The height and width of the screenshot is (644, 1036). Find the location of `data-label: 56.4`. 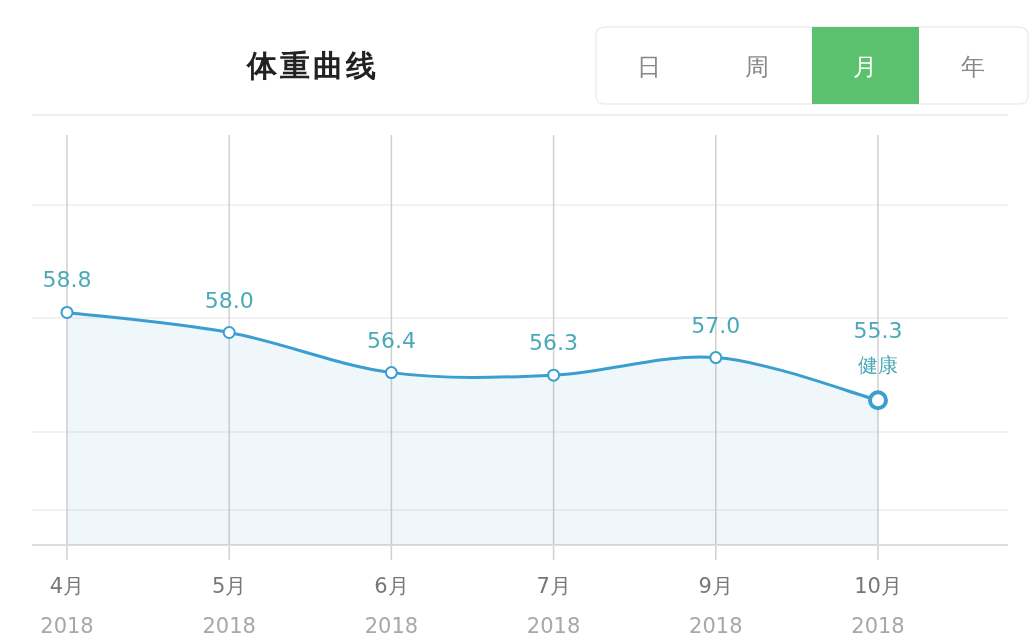

data-label: 56.4 is located at coordinates (391, 340).